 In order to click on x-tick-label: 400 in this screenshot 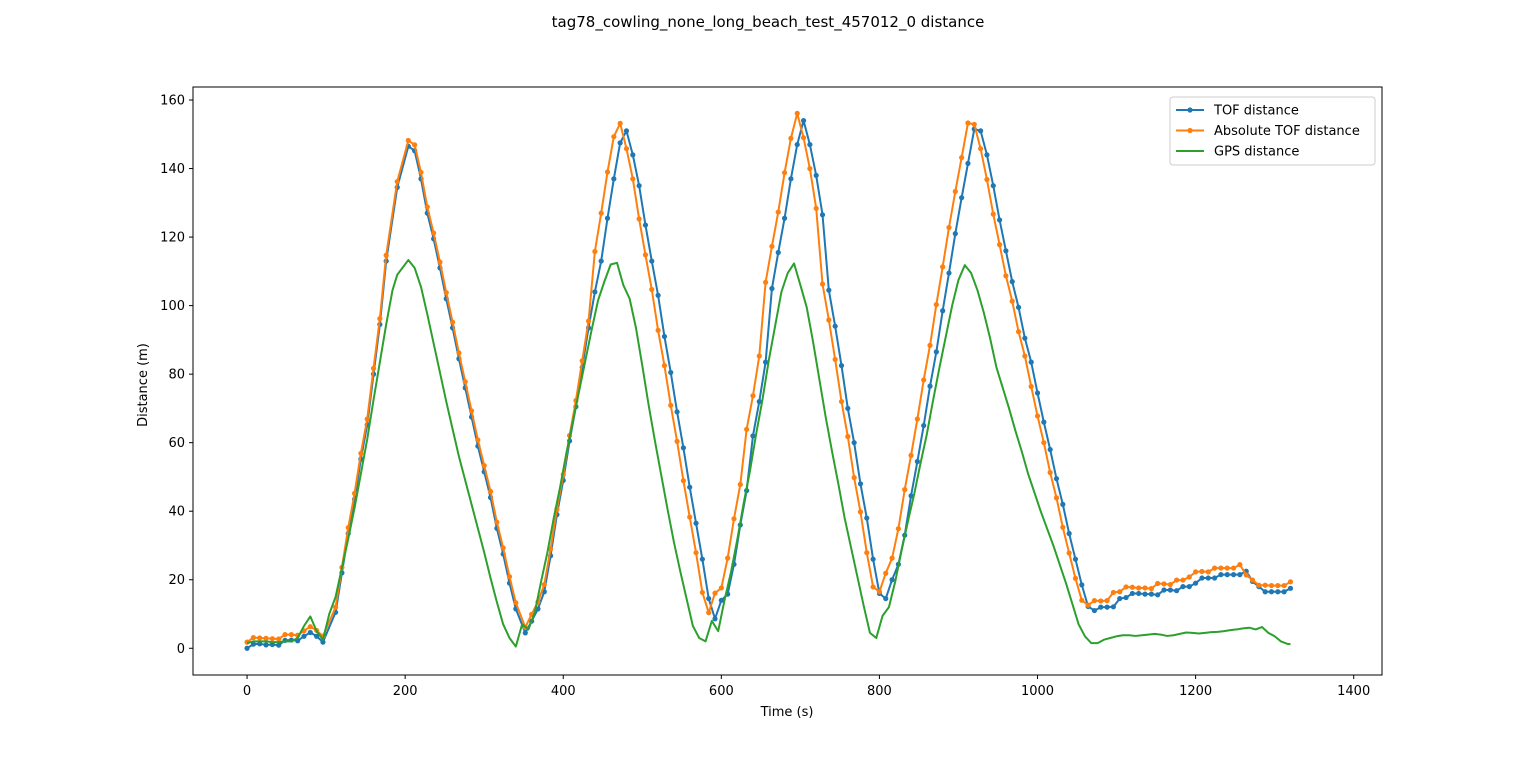, I will do `click(563, 691)`.